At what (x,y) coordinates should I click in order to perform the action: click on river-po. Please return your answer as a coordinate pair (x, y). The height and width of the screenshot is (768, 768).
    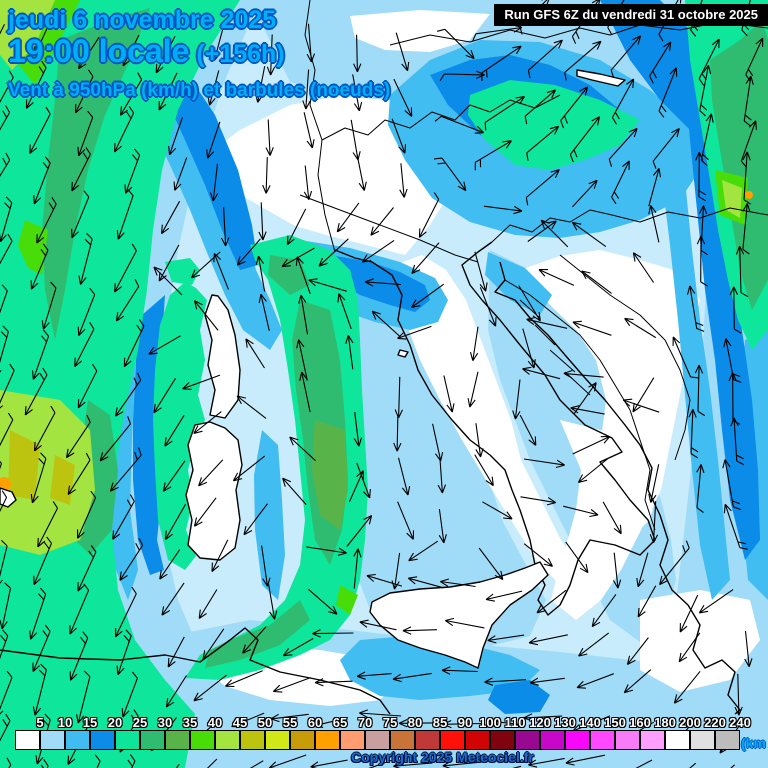
    Looking at the image, I should click on (389, 228).